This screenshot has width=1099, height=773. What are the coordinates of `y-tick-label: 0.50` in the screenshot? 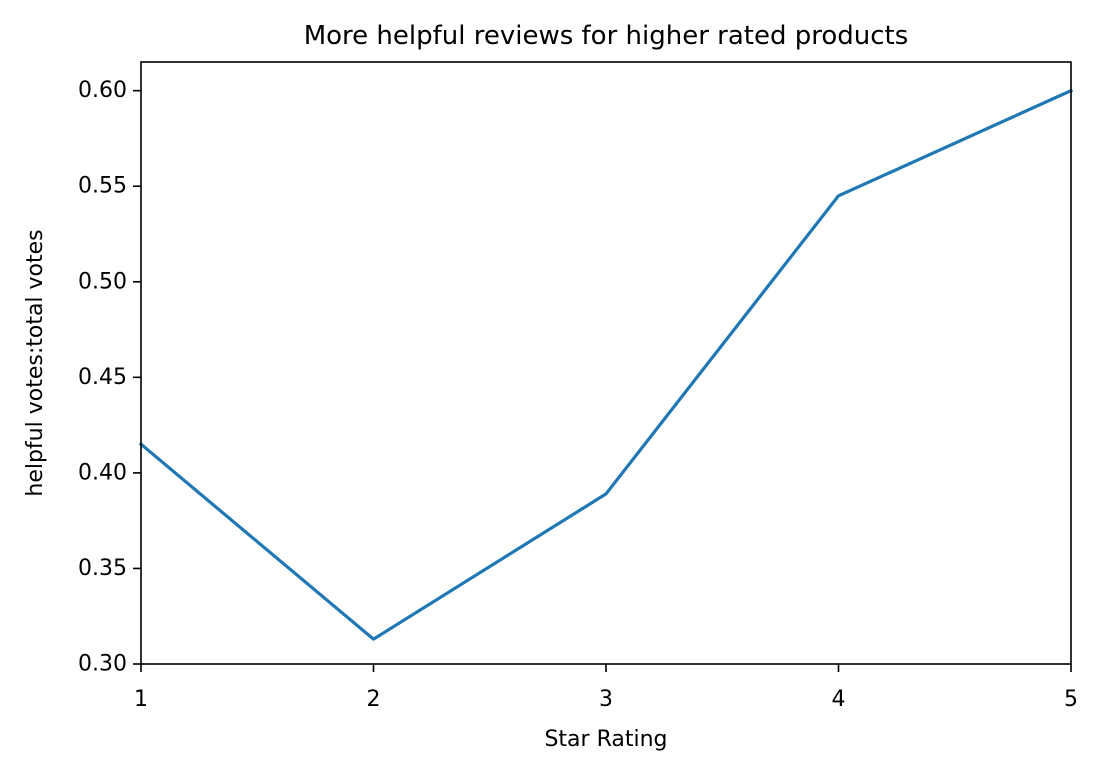 It's located at (102, 281).